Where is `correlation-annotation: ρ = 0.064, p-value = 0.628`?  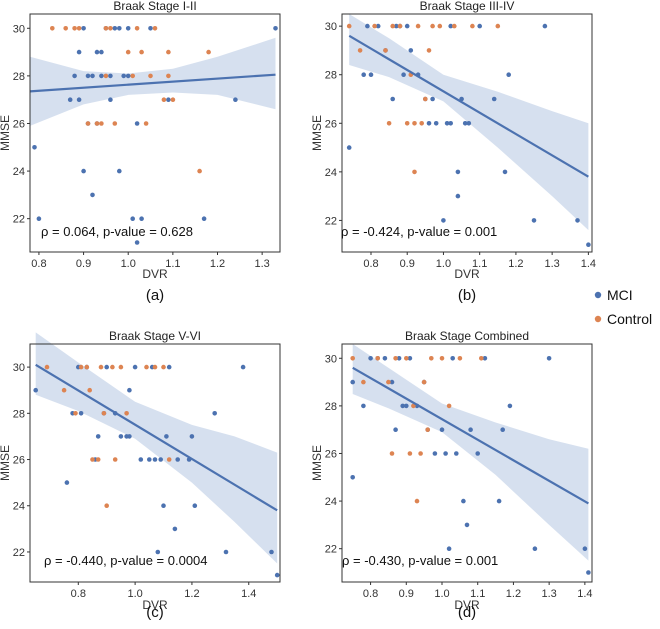
correlation-annotation: ρ = 0.064, p-value = 0.628 is located at coordinates (117, 231).